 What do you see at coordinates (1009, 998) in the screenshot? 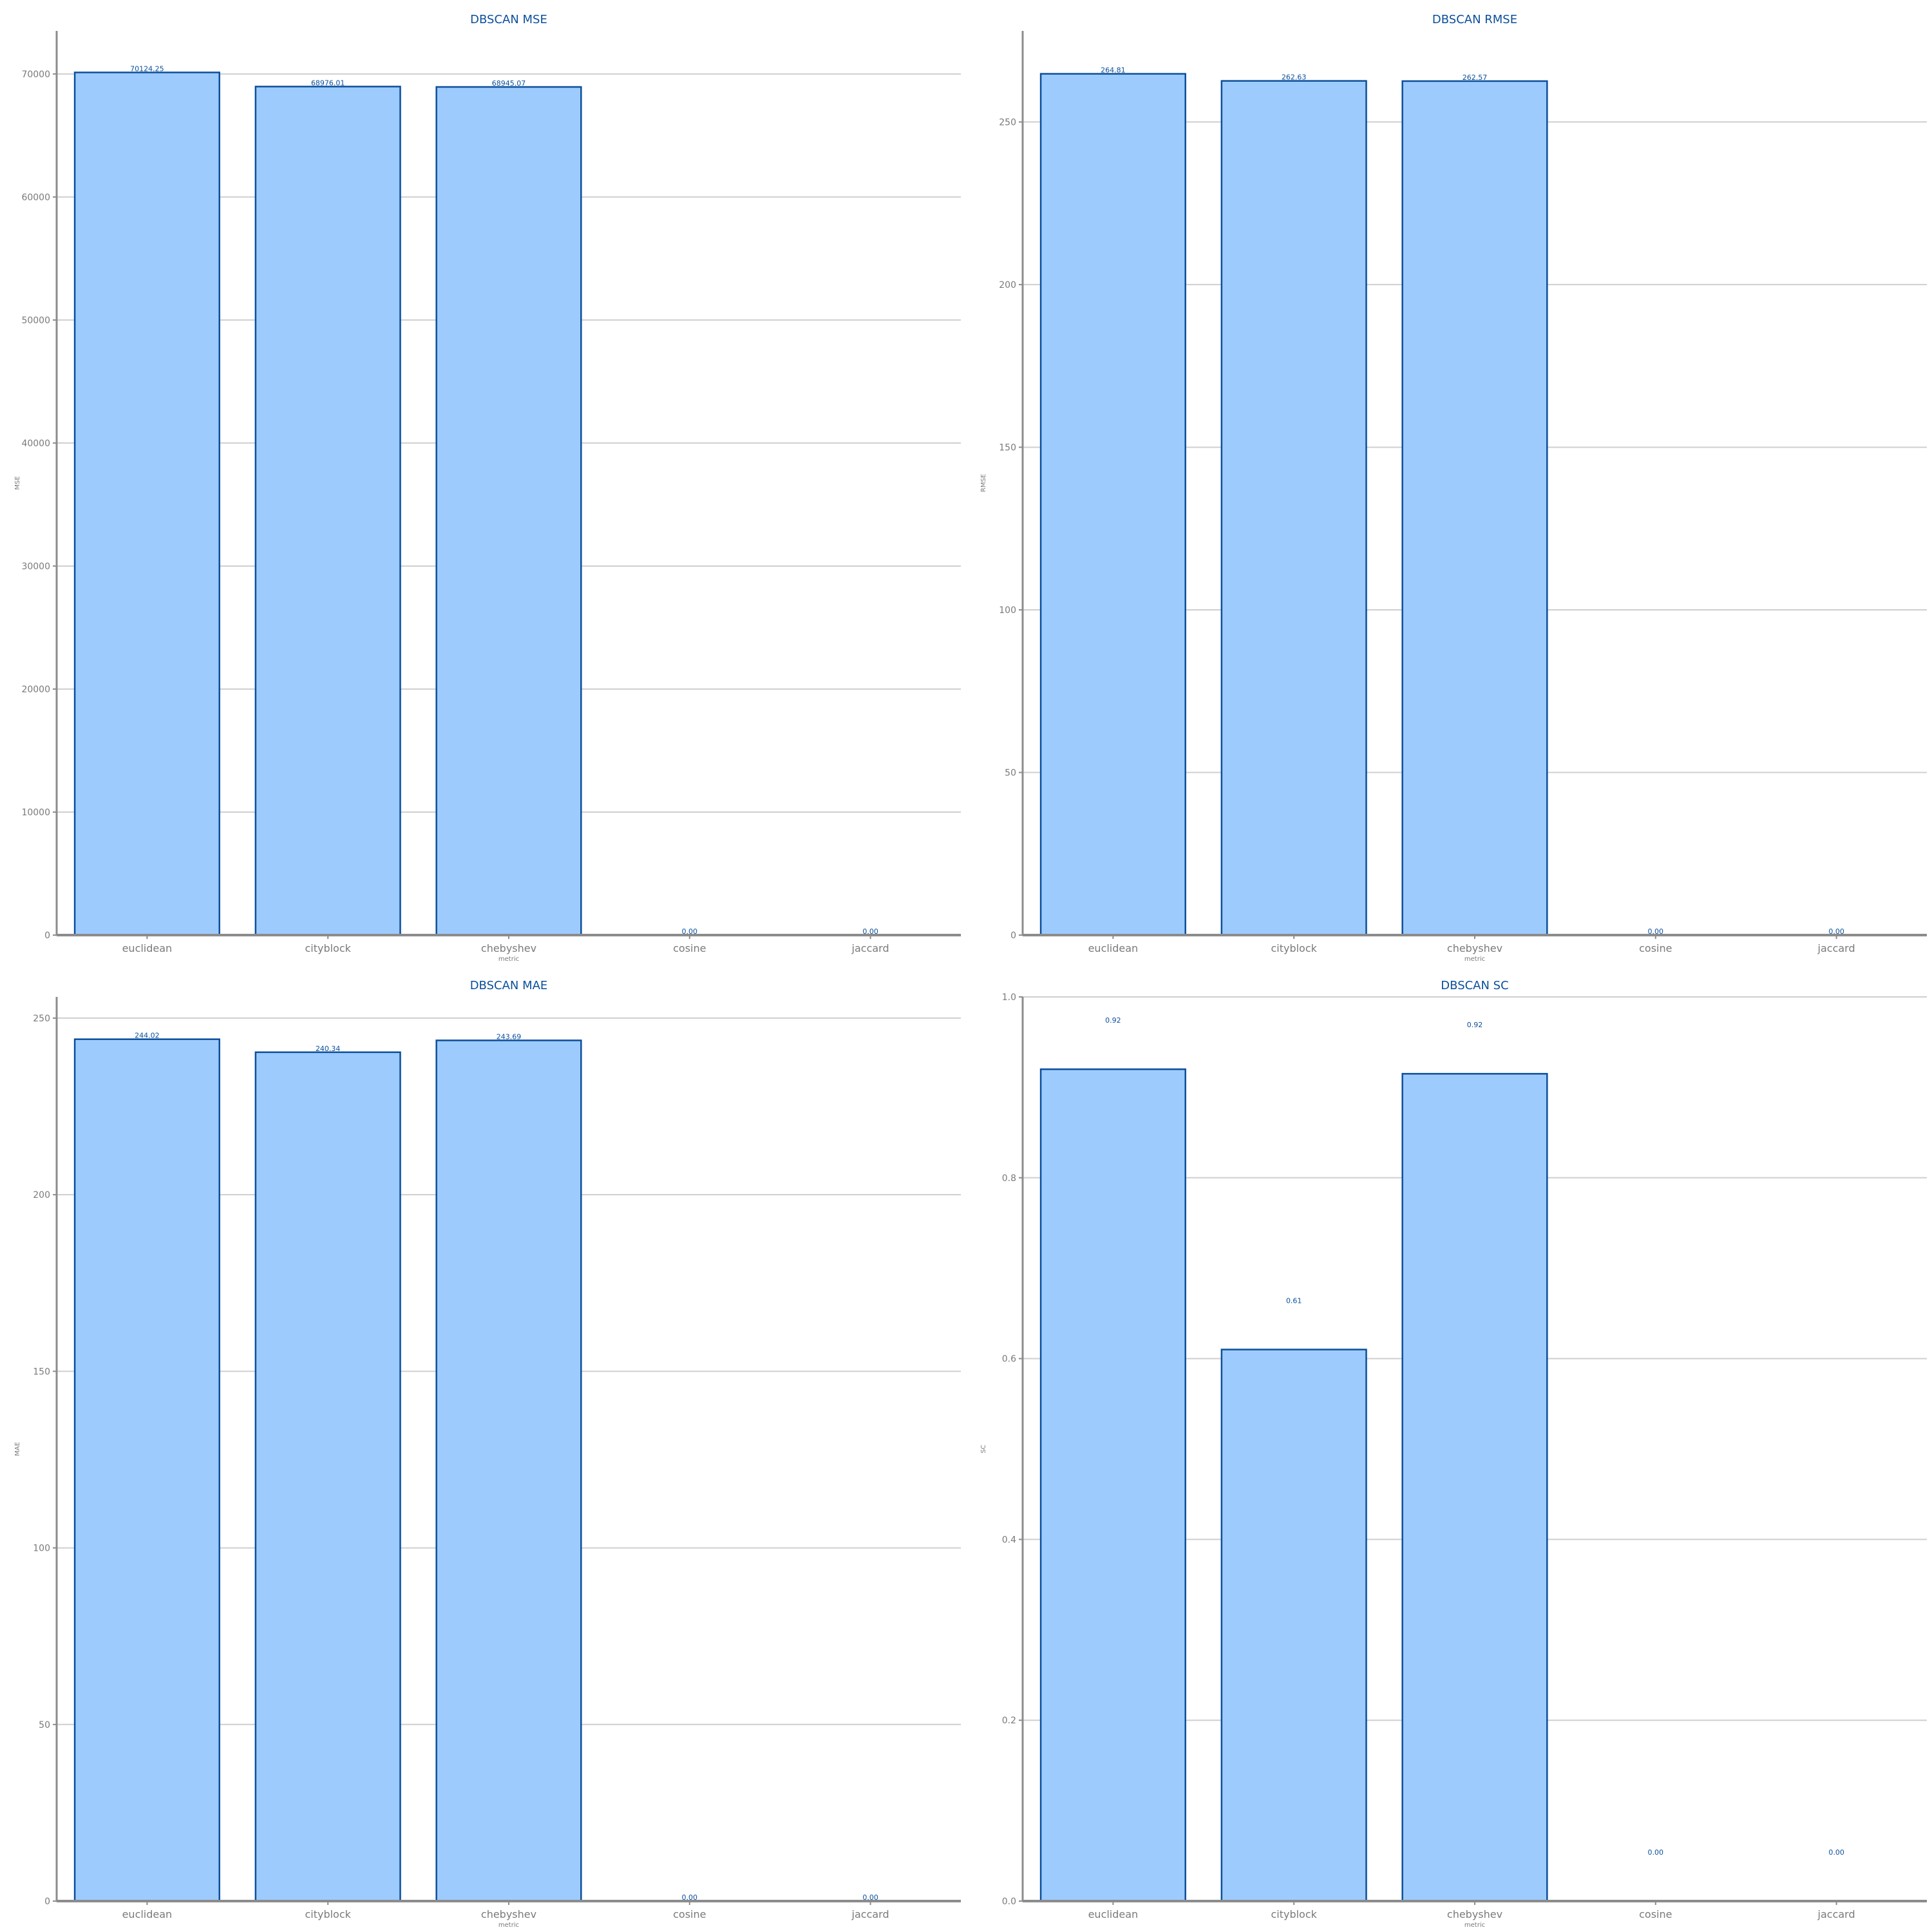
I see `y-tick-label: 1.0` at bounding box center [1009, 998].